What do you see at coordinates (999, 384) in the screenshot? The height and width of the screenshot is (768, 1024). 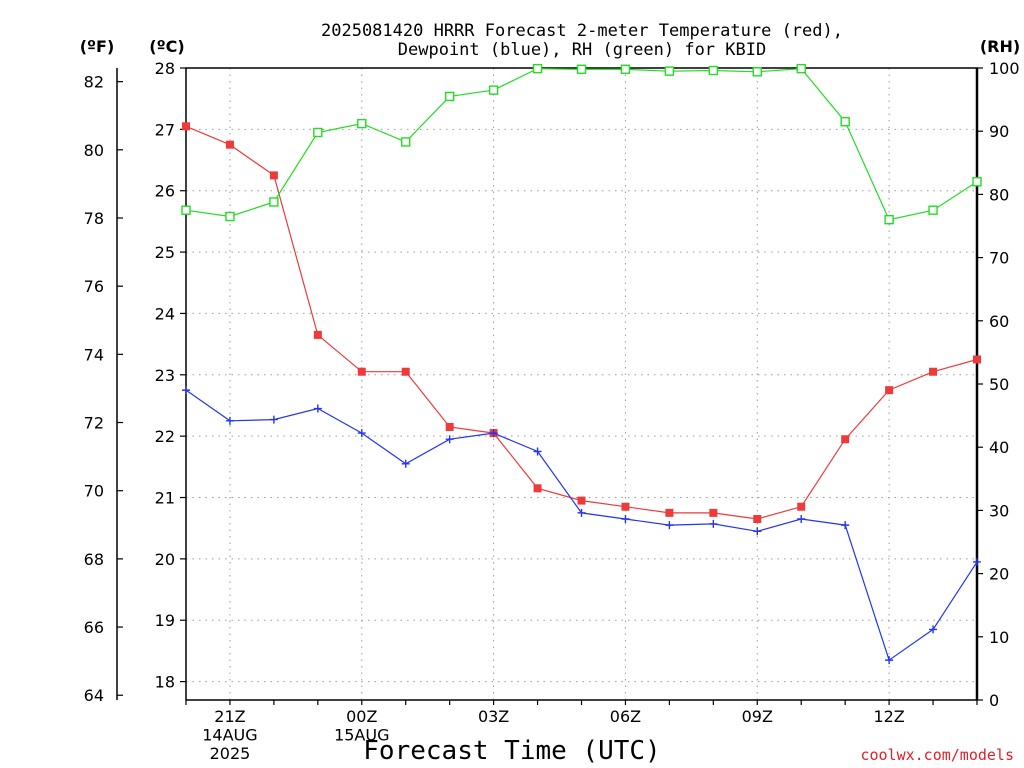 I see `rh-tick-label: 50` at bounding box center [999, 384].